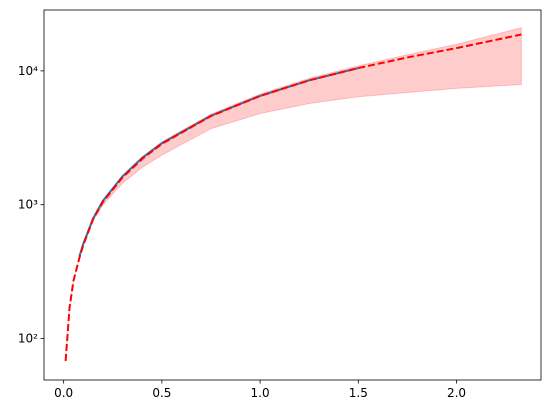 This screenshot has height=413, width=551. What do you see at coordinates (358, 393) in the screenshot?
I see `x-tick-label: 1.5` at bounding box center [358, 393].